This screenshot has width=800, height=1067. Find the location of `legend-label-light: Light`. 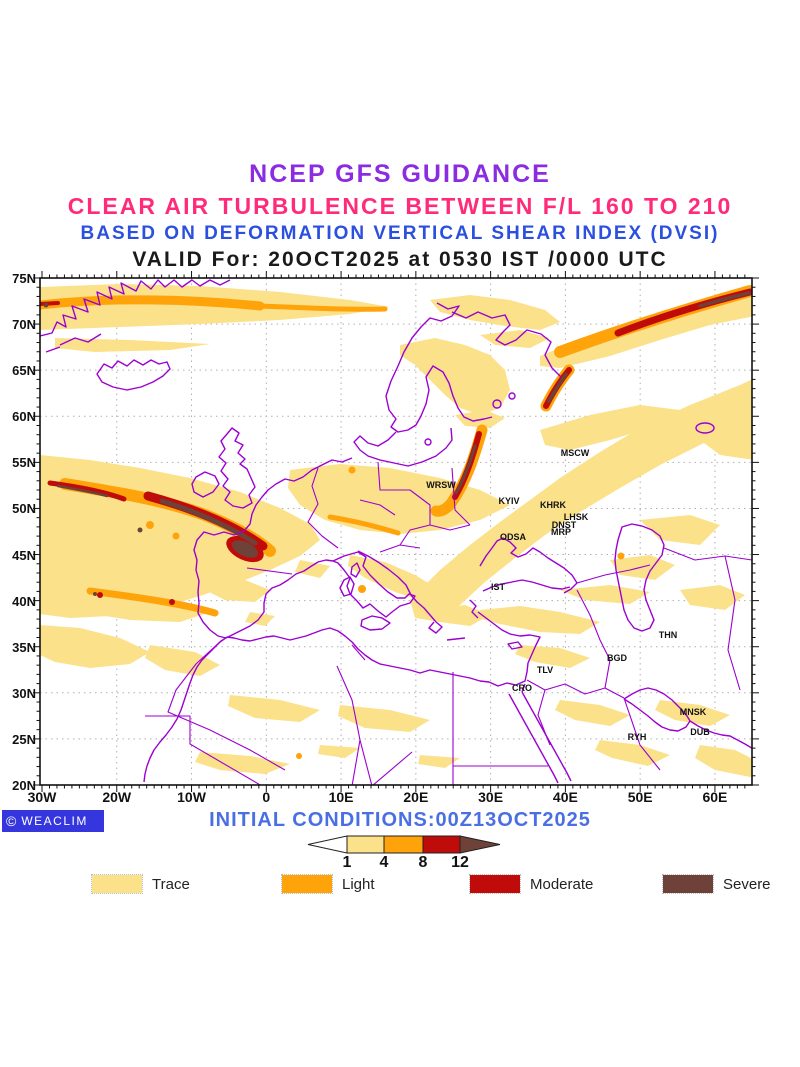

legend-label-light: Light is located at coordinates (358, 884).